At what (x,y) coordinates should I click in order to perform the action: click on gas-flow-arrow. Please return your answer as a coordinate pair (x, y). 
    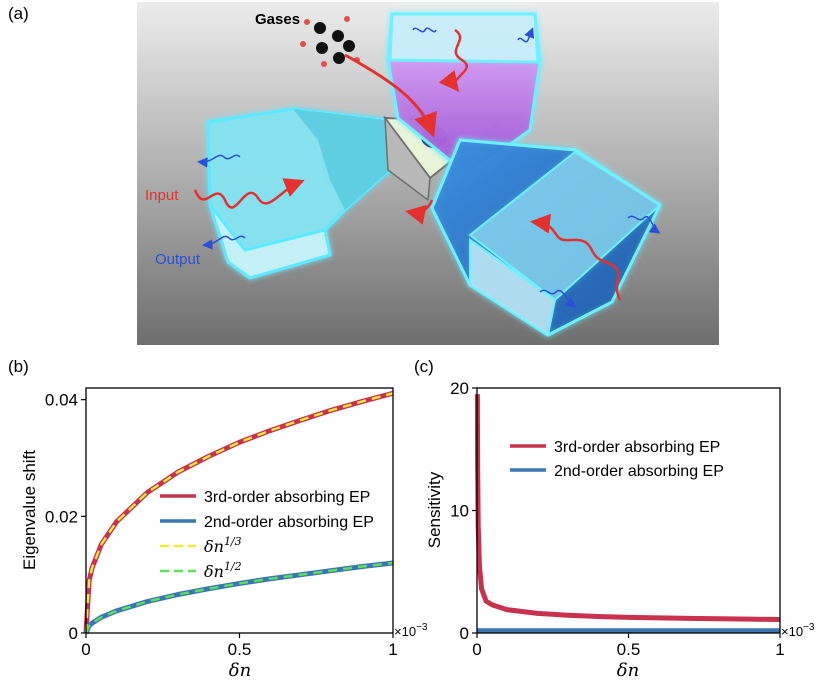
    Looking at the image, I should click on (390, 95).